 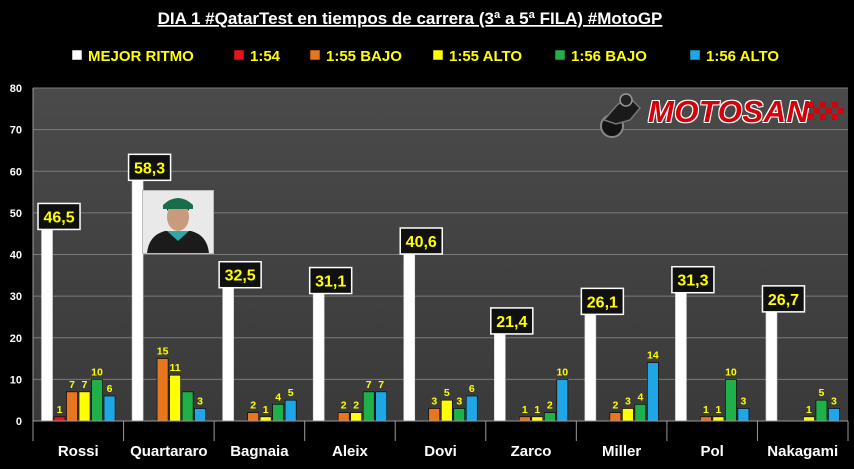 I want to click on logo-text: MOTOSAN, so click(x=729, y=111).